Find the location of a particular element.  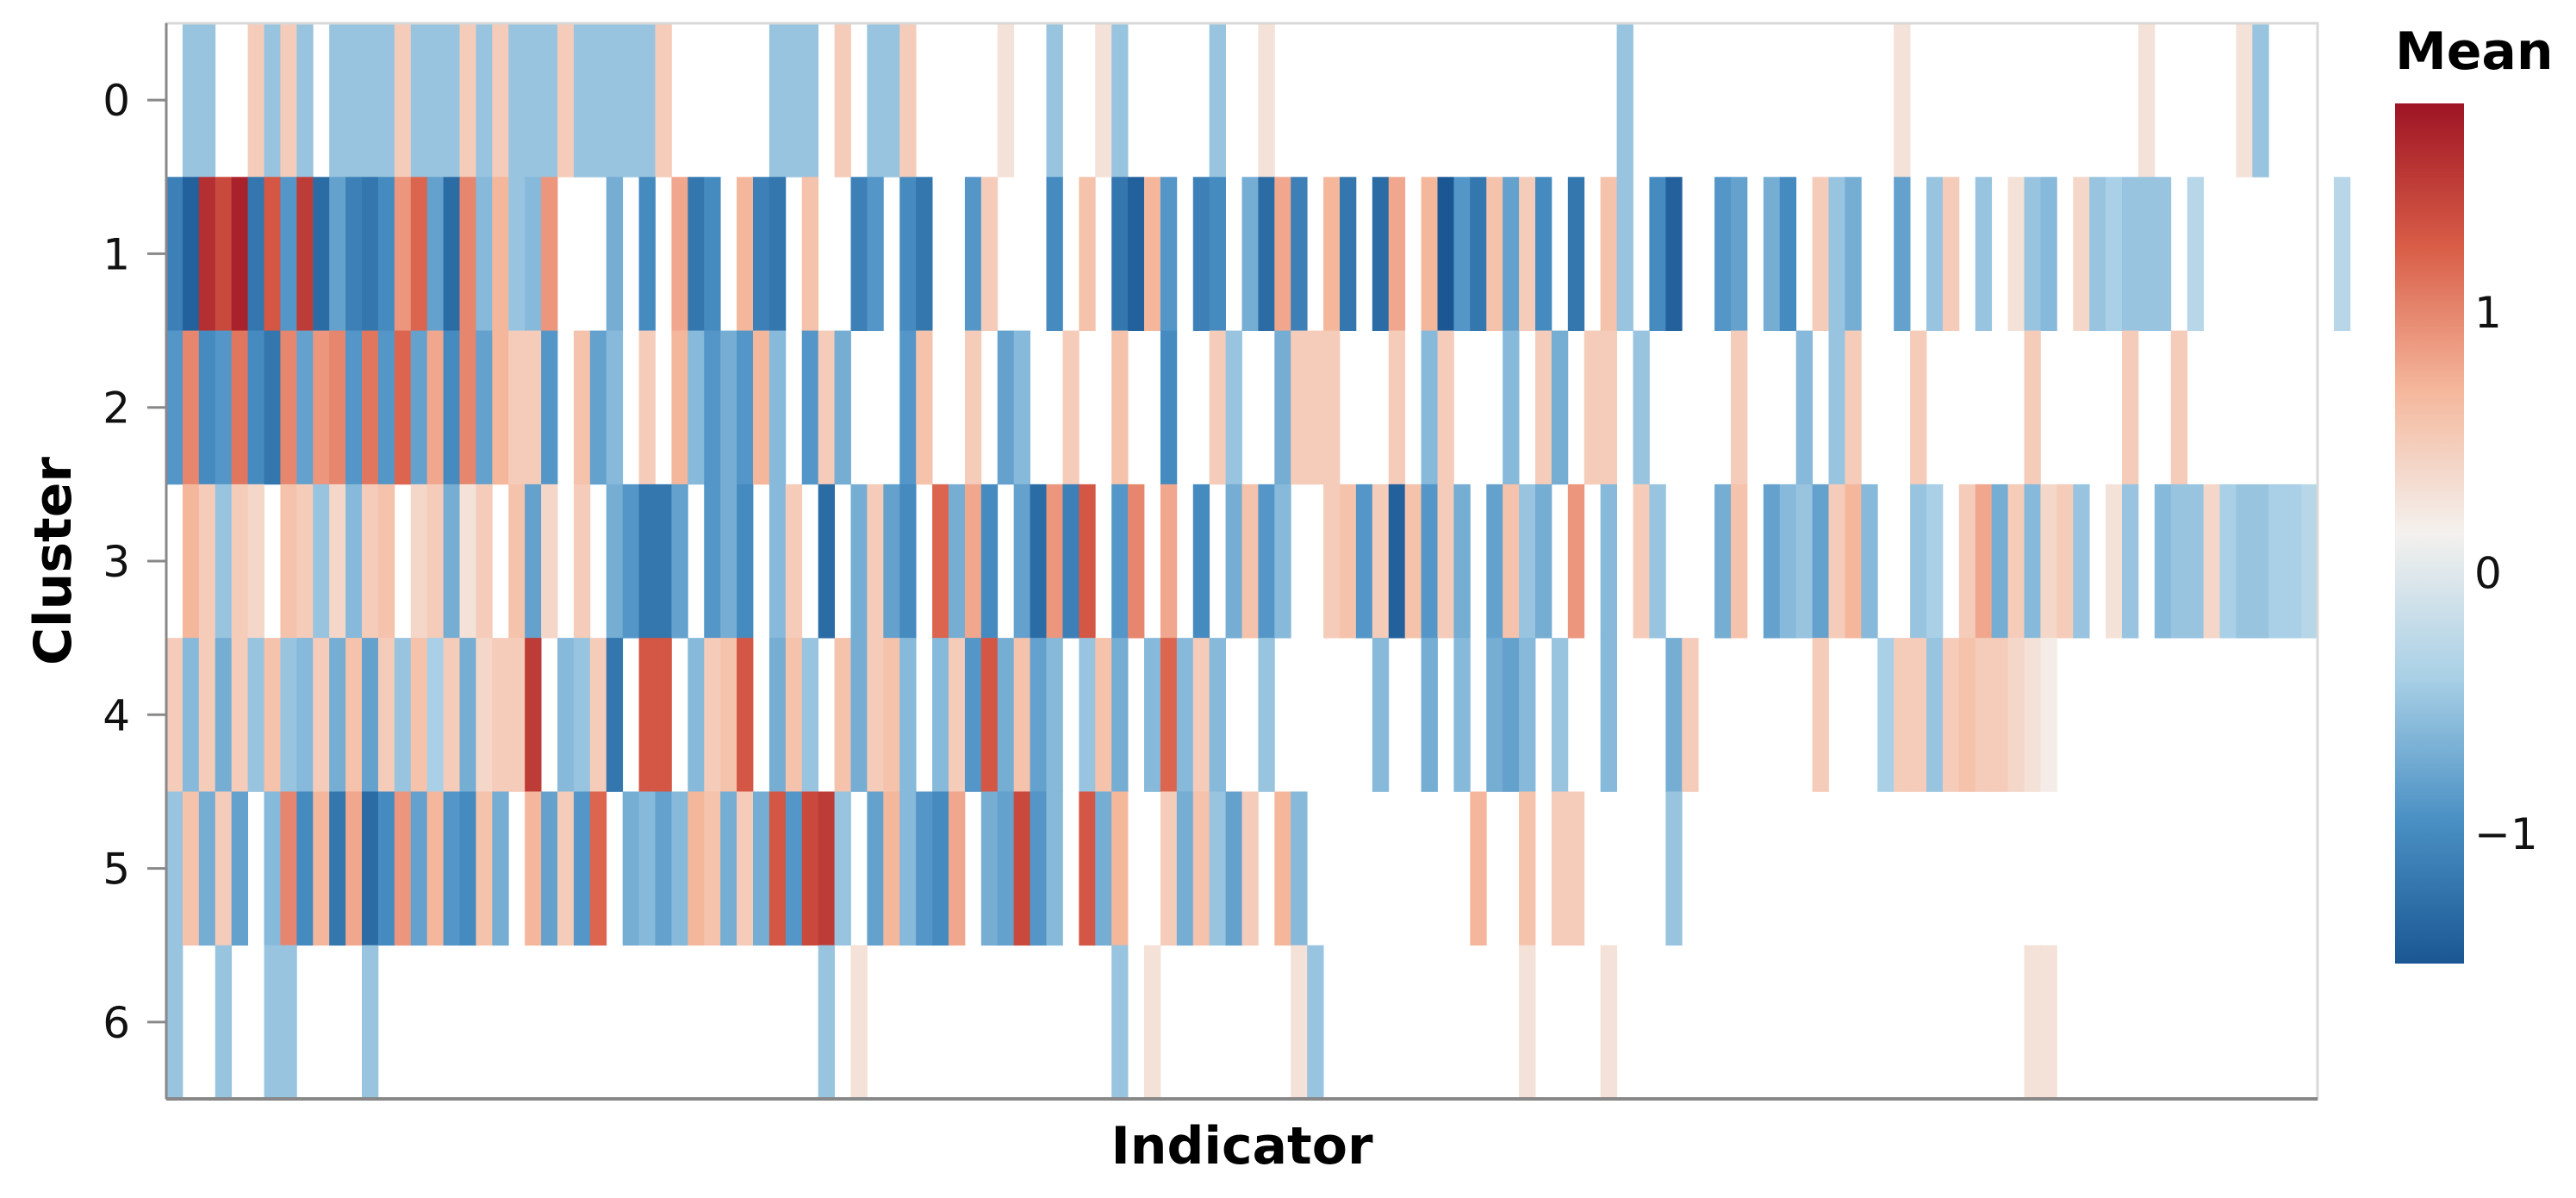

colorbar-tick-label: −1 is located at coordinates (2506, 834).